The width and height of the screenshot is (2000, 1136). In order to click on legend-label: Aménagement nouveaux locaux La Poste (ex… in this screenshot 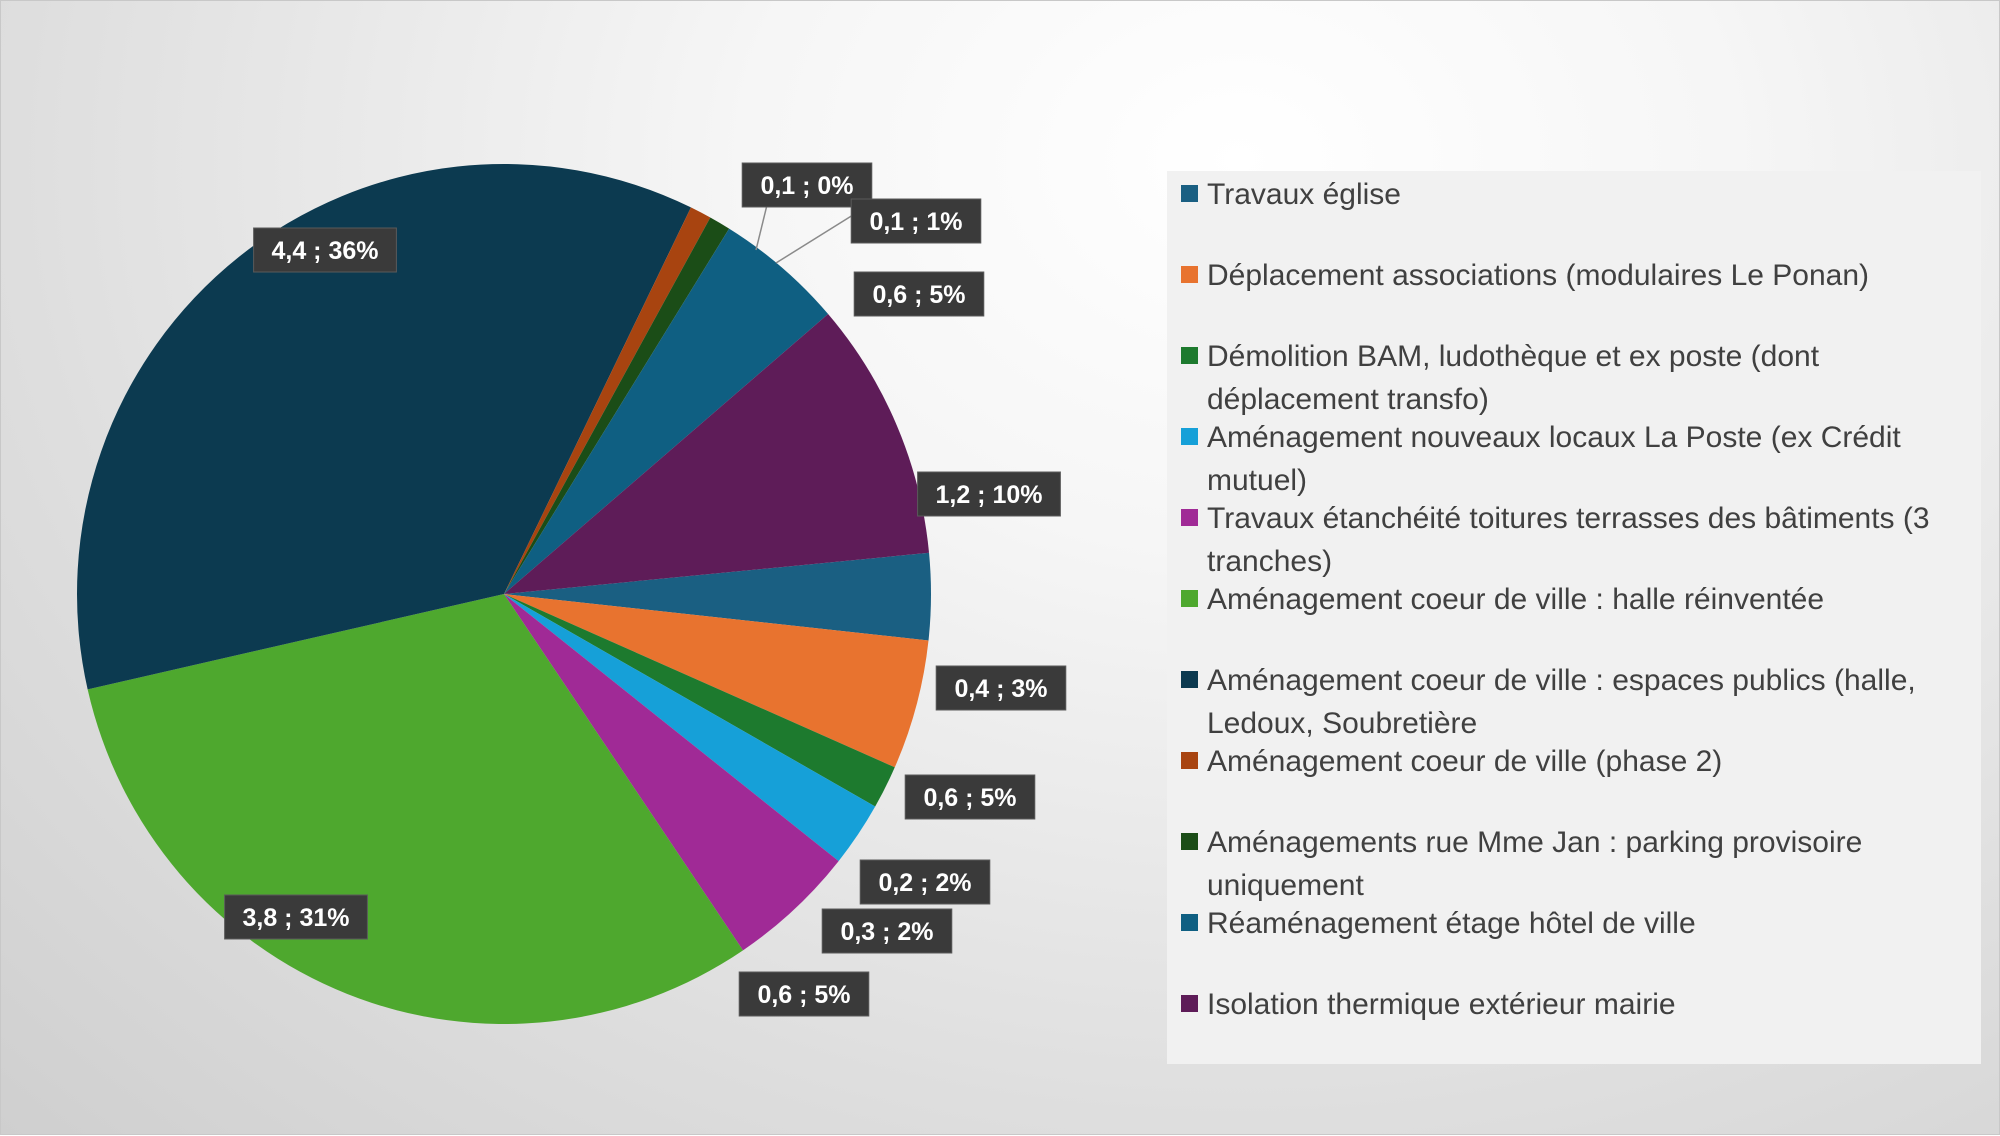, I will do `click(1554, 459)`.